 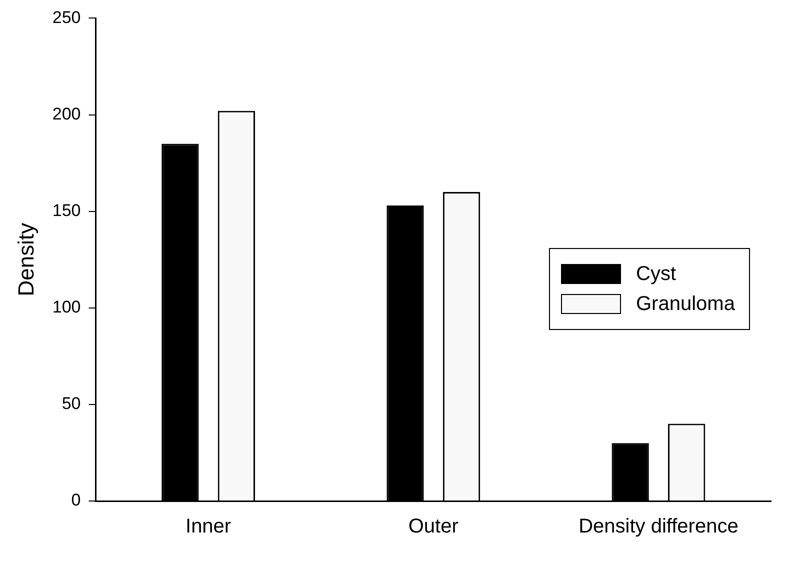 What do you see at coordinates (71, 404) in the screenshot?
I see `y-tick-label: 50` at bounding box center [71, 404].